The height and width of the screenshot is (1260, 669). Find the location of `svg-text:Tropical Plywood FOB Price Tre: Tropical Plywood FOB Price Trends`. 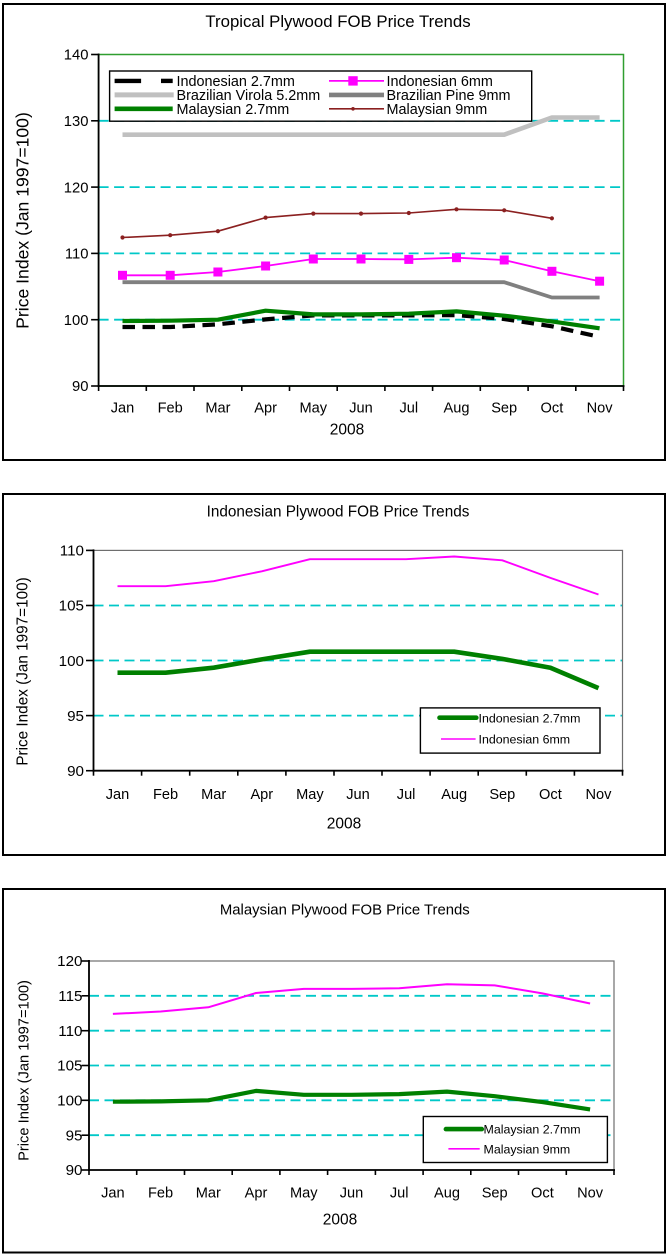

svg-text:Tropical Plywood FOB Price Tre: Tropical Plywood FOB Price Trends is located at coordinates (337, 21).